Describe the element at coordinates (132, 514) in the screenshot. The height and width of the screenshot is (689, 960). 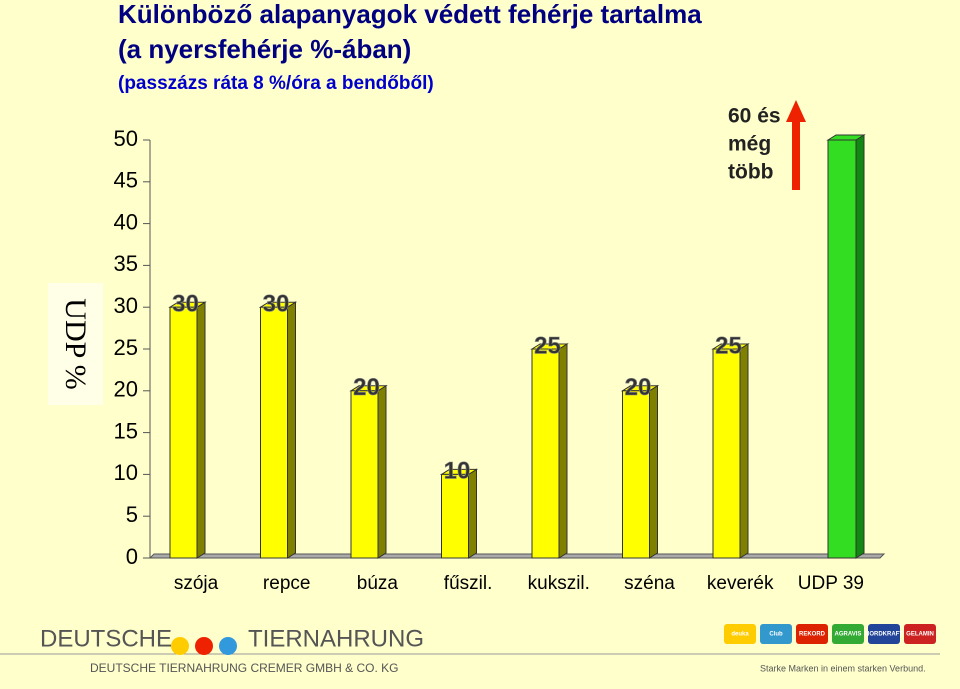
I see `y-tick-label: 5` at that location.